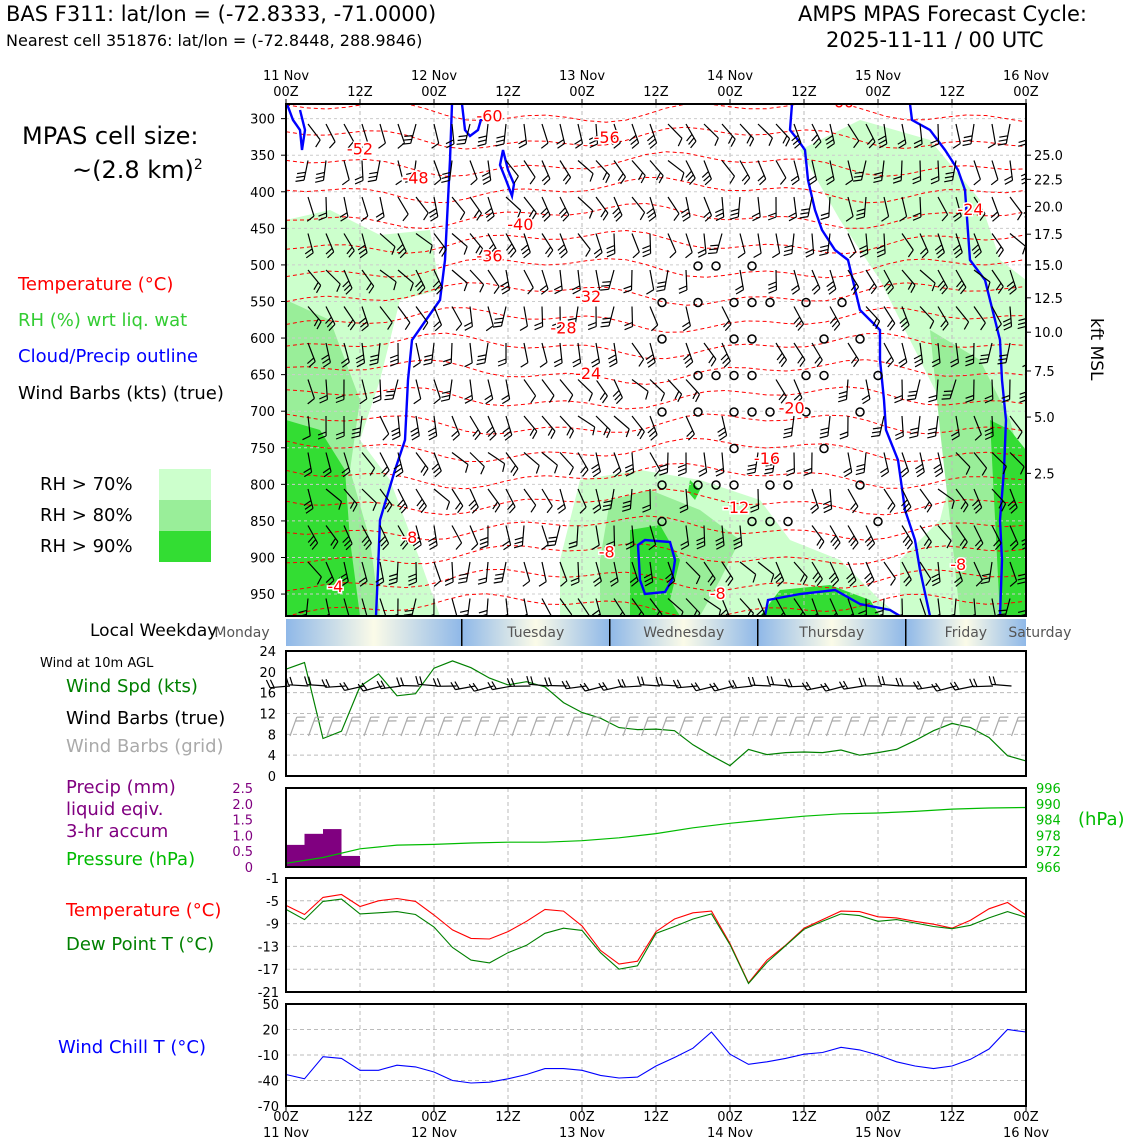 The image size is (1140, 1140). What do you see at coordinates (262, 449) in the screenshot?
I see `pressure-label: 750` at bounding box center [262, 449].